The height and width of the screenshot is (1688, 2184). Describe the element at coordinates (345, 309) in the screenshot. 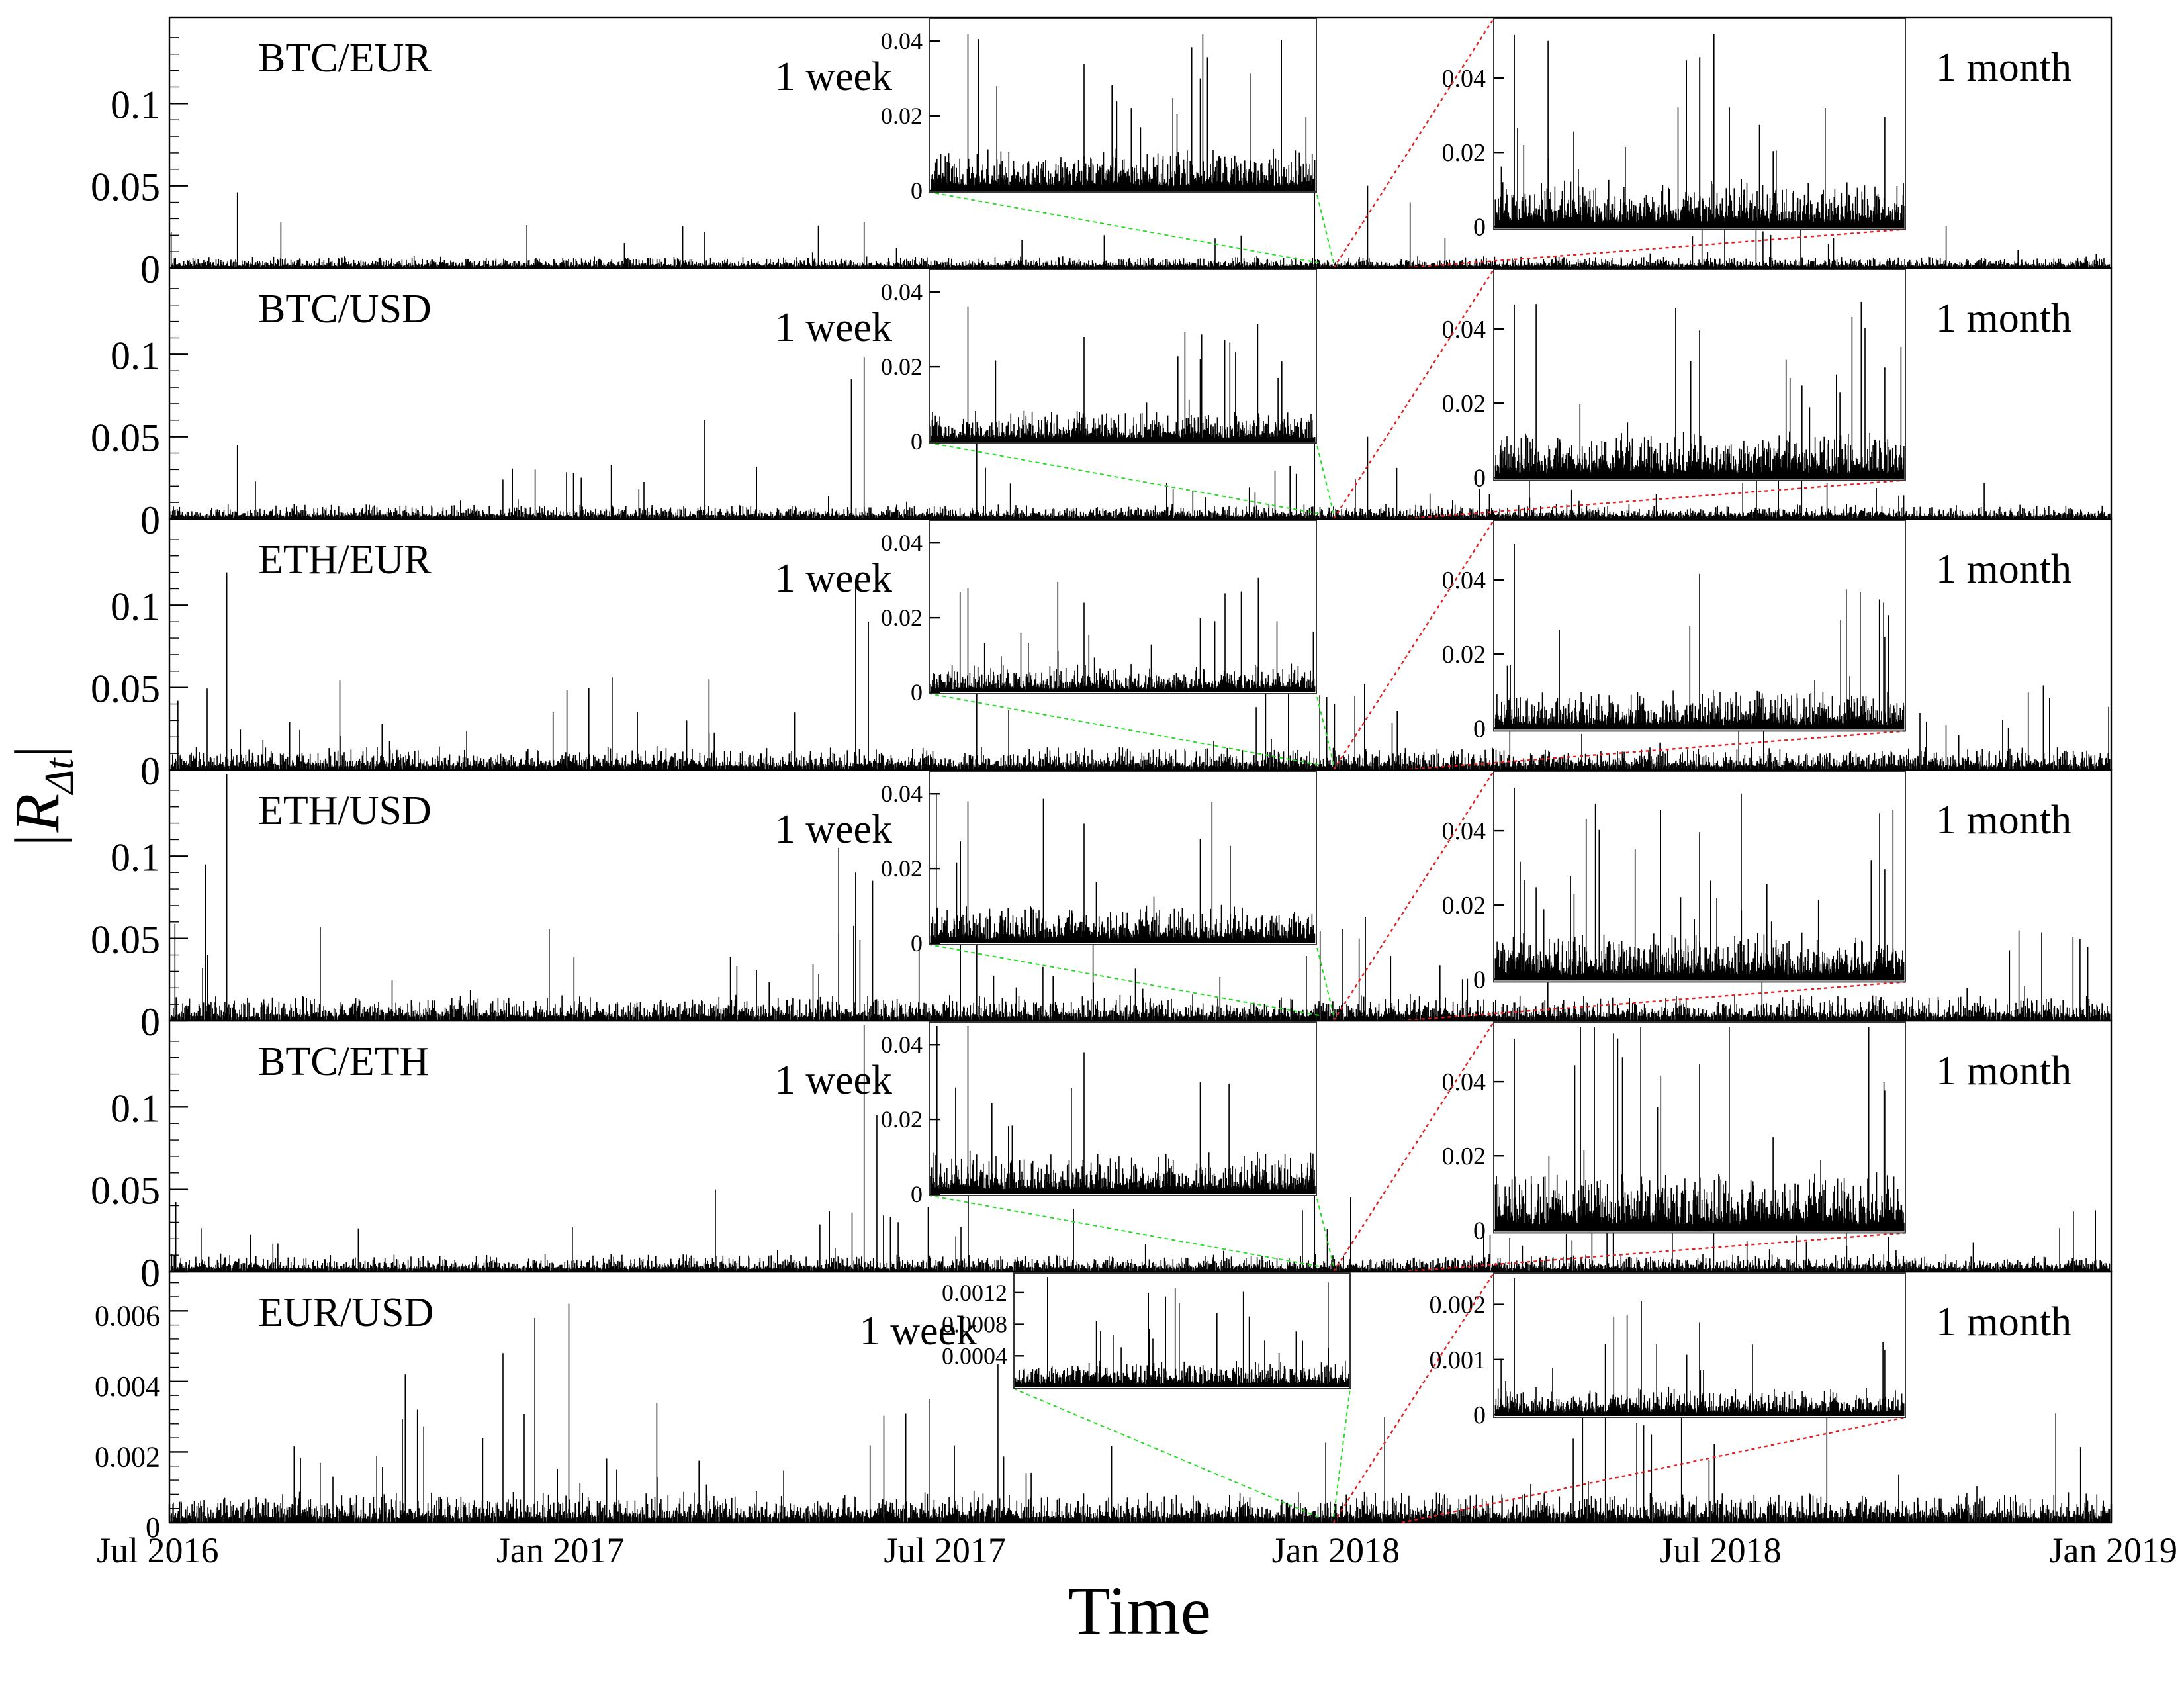

I see `panel-label: BTC/USD` at that location.